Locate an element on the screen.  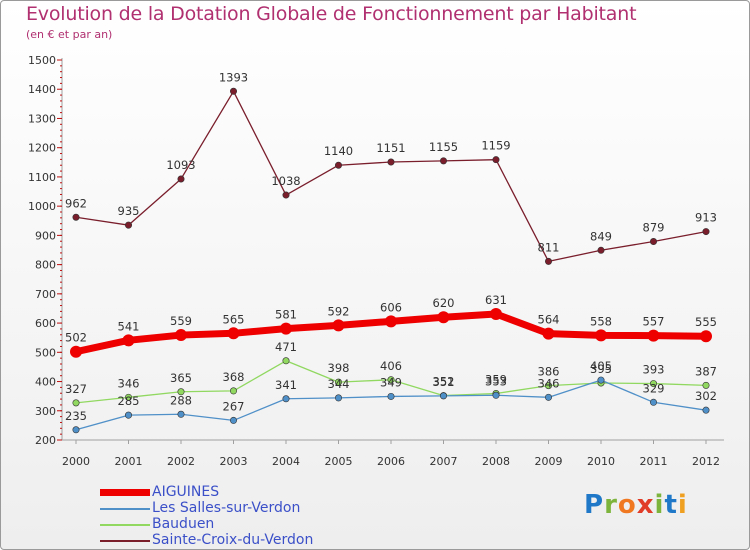
data-label: 1140 is located at coordinates (338, 151).